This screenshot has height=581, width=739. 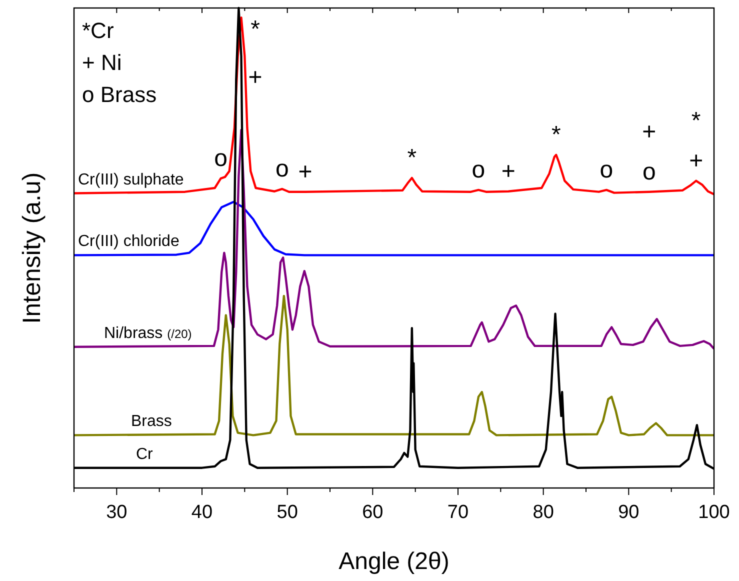 I want to click on x-tick-label: 100, so click(x=714, y=512).